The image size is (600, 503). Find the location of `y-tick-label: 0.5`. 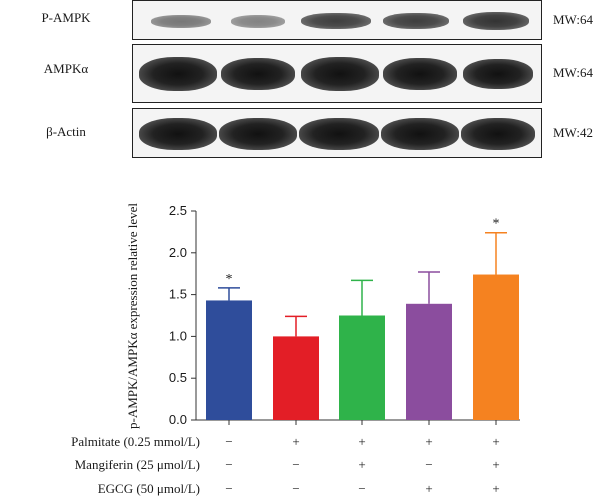

y-tick-label: 0.5 is located at coordinates (178, 377).